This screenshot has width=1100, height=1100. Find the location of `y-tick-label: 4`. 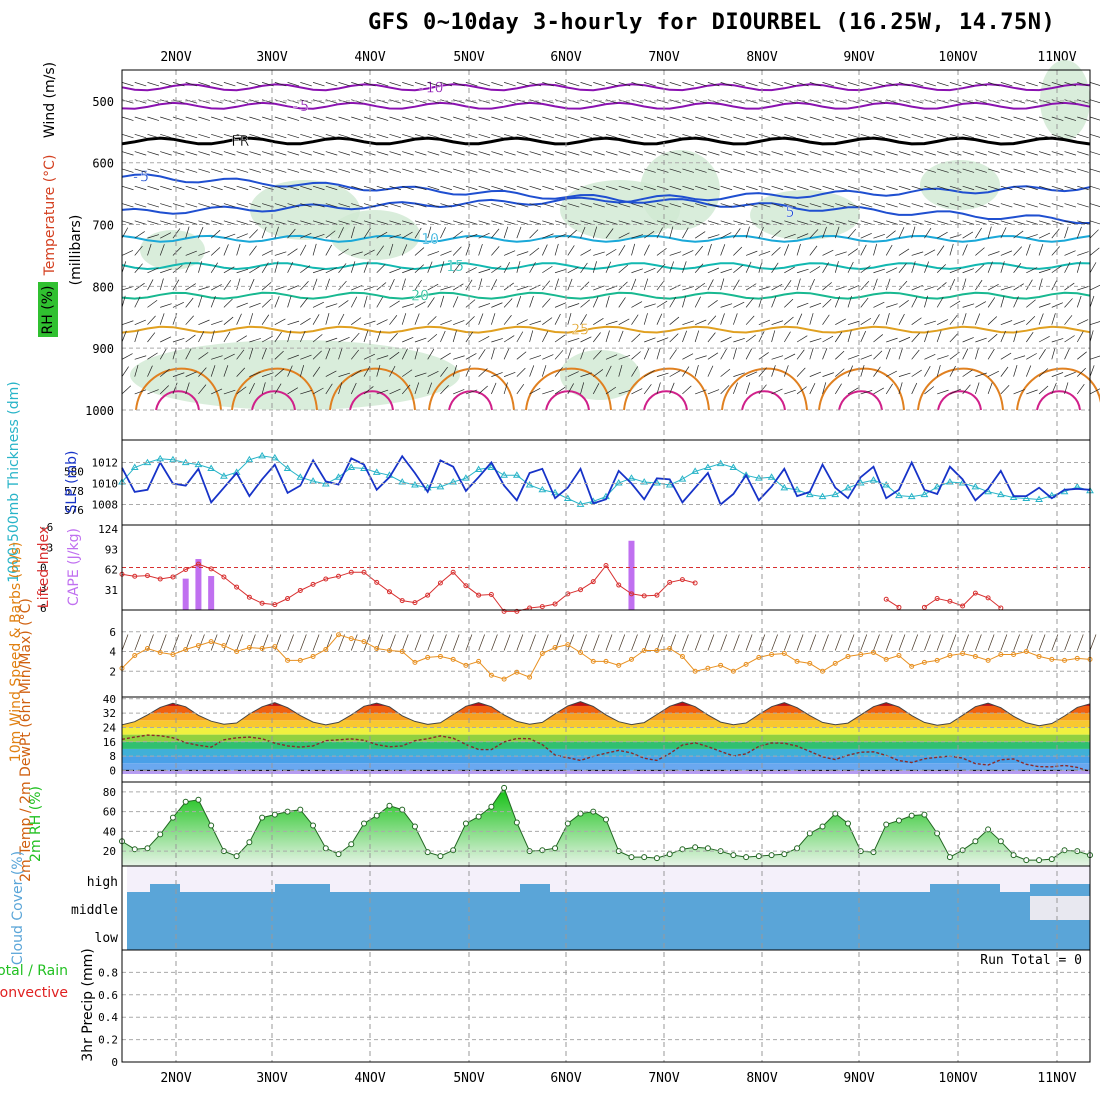

y-tick-label: 4 is located at coordinates (112, 652).